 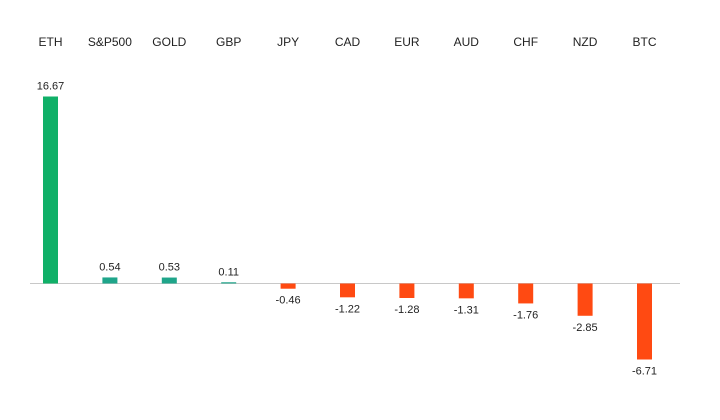 What do you see at coordinates (347, 309) in the screenshot?
I see `value-label-cad: -1.22` at bounding box center [347, 309].